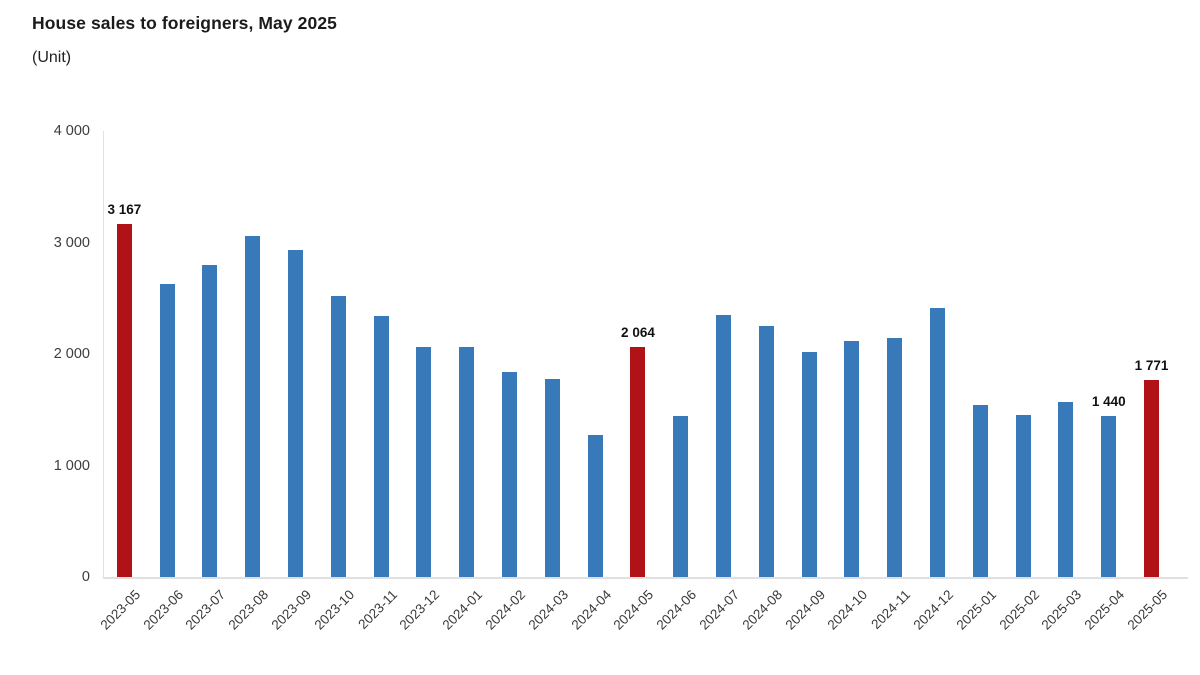  Describe the element at coordinates (805, 610) in the screenshot. I see `x-tick-label-2024-09: 2024-09` at that location.